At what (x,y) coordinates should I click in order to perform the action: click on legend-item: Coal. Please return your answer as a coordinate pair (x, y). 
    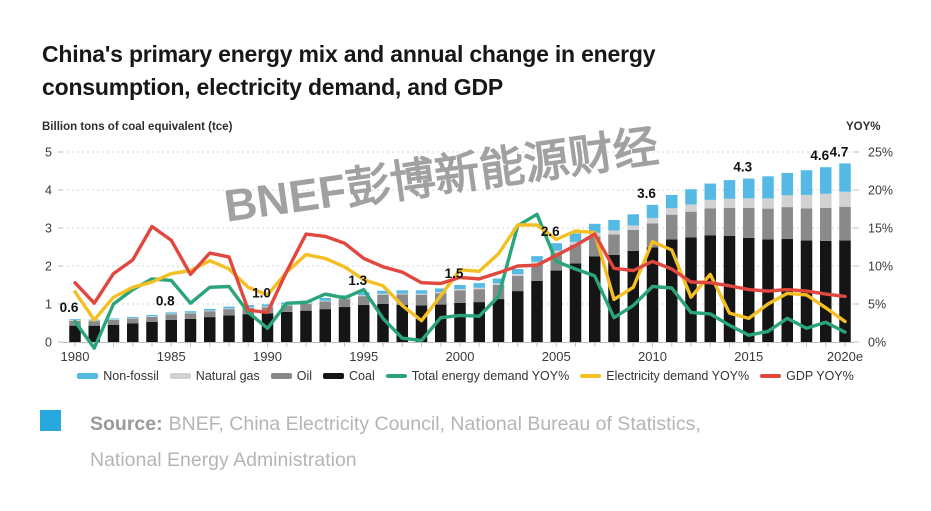
    Looking at the image, I should click on (349, 376).